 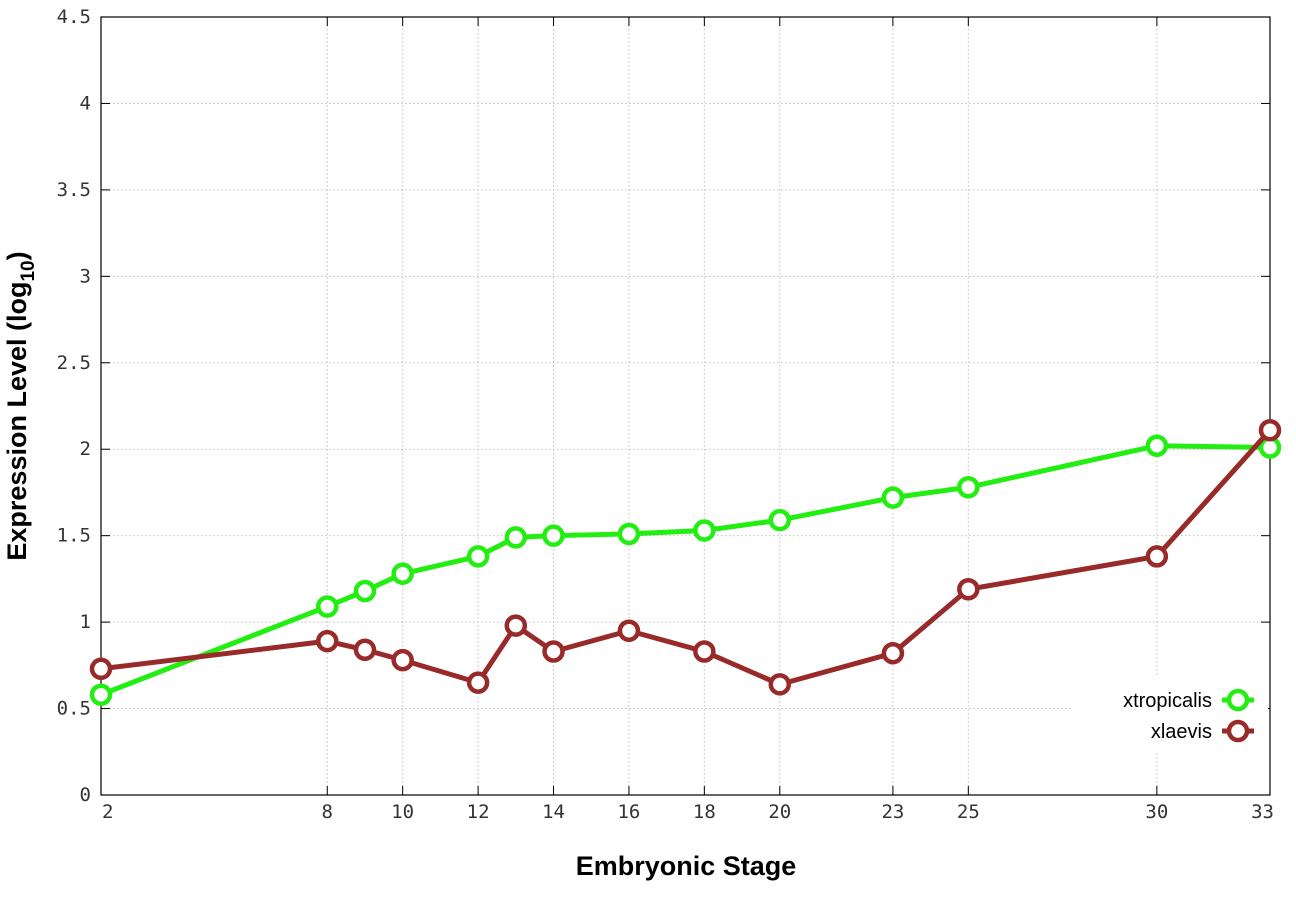 What do you see at coordinates (892, 812) in the screenshot?
I see `x-tick-label: 23` at bounding box center [892, 812].